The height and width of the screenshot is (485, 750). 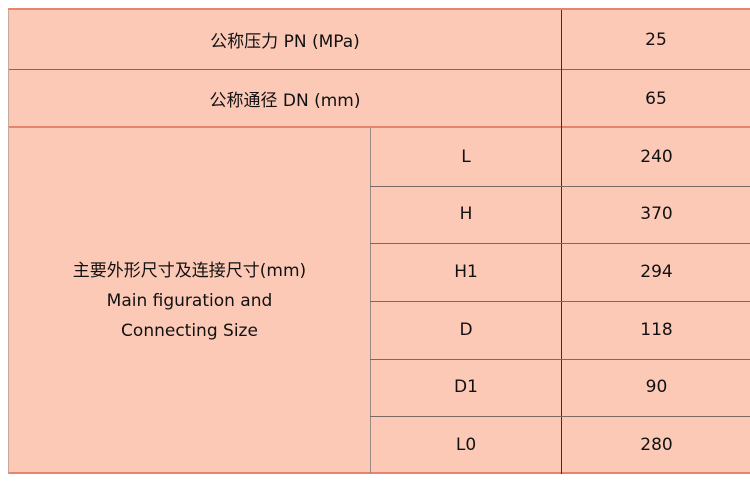 What do you see at coordinates (466, 272) in the screenshot?
I see `dimension-key: H1` at bounding box center [466, 272].